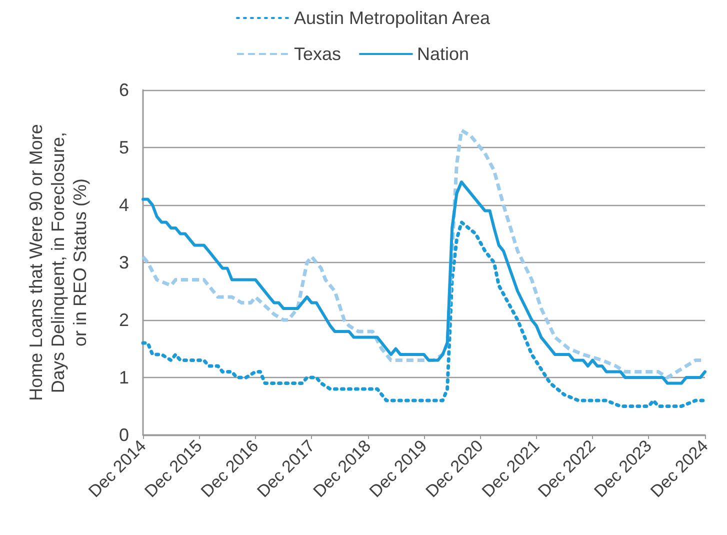  What do you see at coordinates (123, 205) in the screenshot?
I see `y-tick-label: 4` at bounding box center [123, 205].